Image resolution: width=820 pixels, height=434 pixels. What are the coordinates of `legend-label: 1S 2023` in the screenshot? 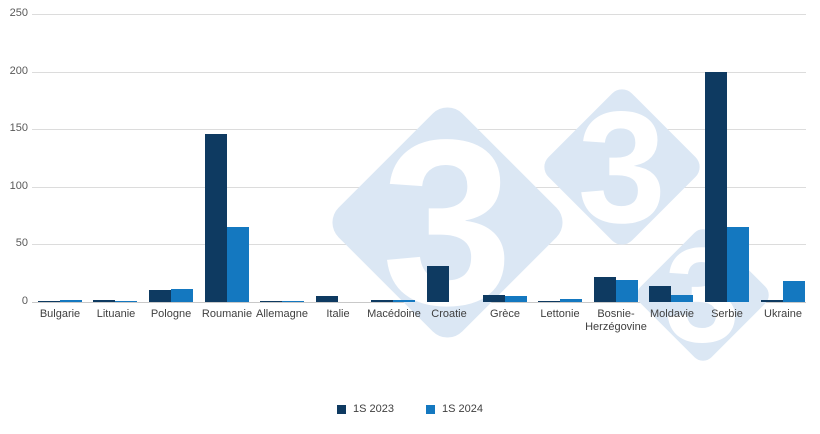 It's located at (373, 409).